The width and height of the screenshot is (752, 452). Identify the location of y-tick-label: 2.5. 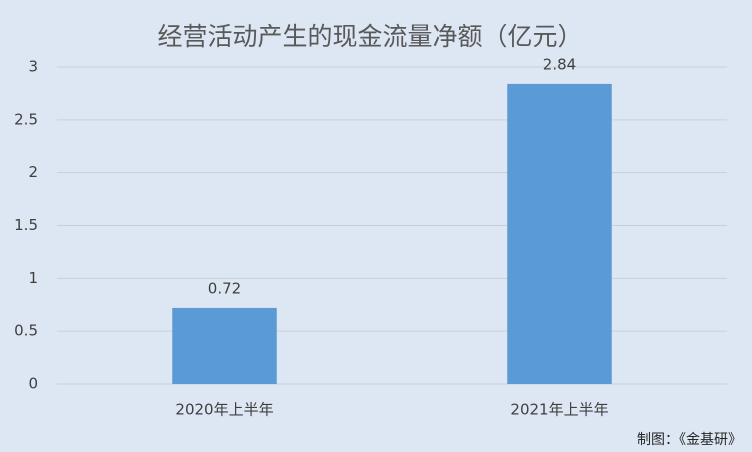
(26, 119).